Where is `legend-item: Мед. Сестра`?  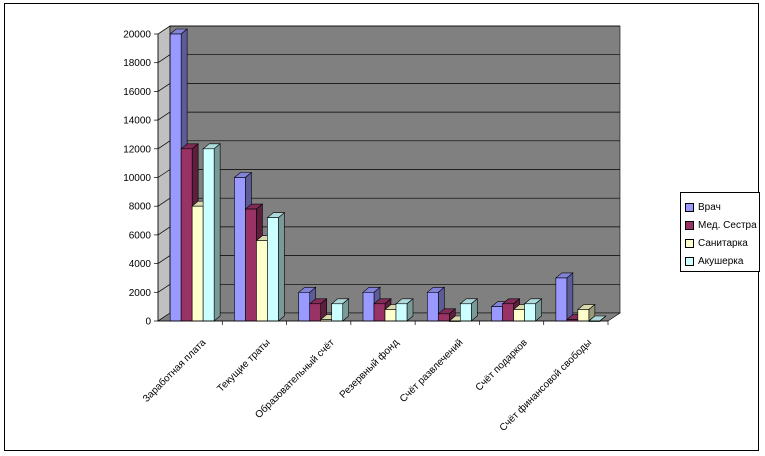
legend-item: Мед. Сестра is located at coordinates (722, 225).